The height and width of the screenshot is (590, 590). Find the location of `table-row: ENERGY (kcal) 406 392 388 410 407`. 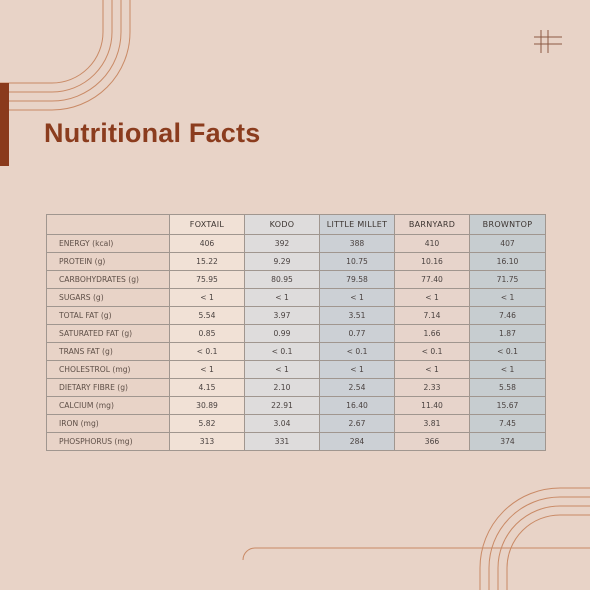

table-row: ENERGY (kcal) 406 392 388 410 407 is located at coordinates (296, 243).